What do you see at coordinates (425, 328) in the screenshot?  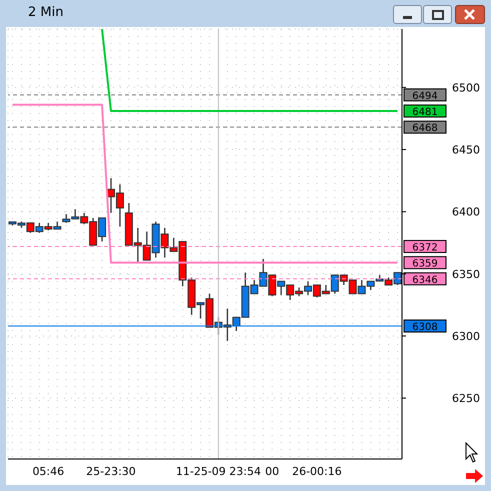 I see `ref-line-label: 6308` at bounding box center [425, 328].